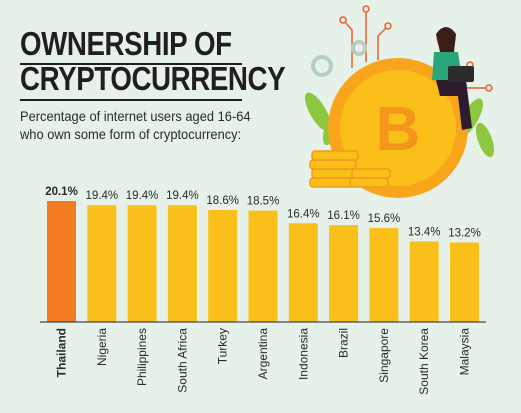  I want to click on value-label-brazil: 16.1%, so click(343, 216).